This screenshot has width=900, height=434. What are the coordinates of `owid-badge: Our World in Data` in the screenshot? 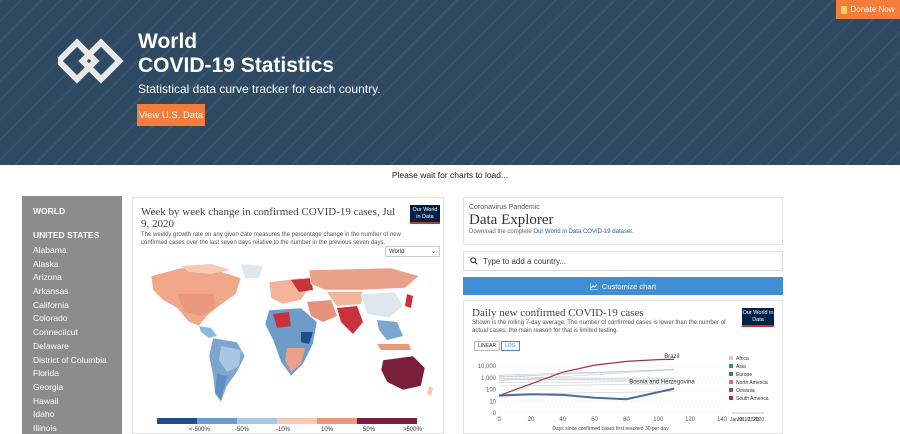 It's located at (425, 214).